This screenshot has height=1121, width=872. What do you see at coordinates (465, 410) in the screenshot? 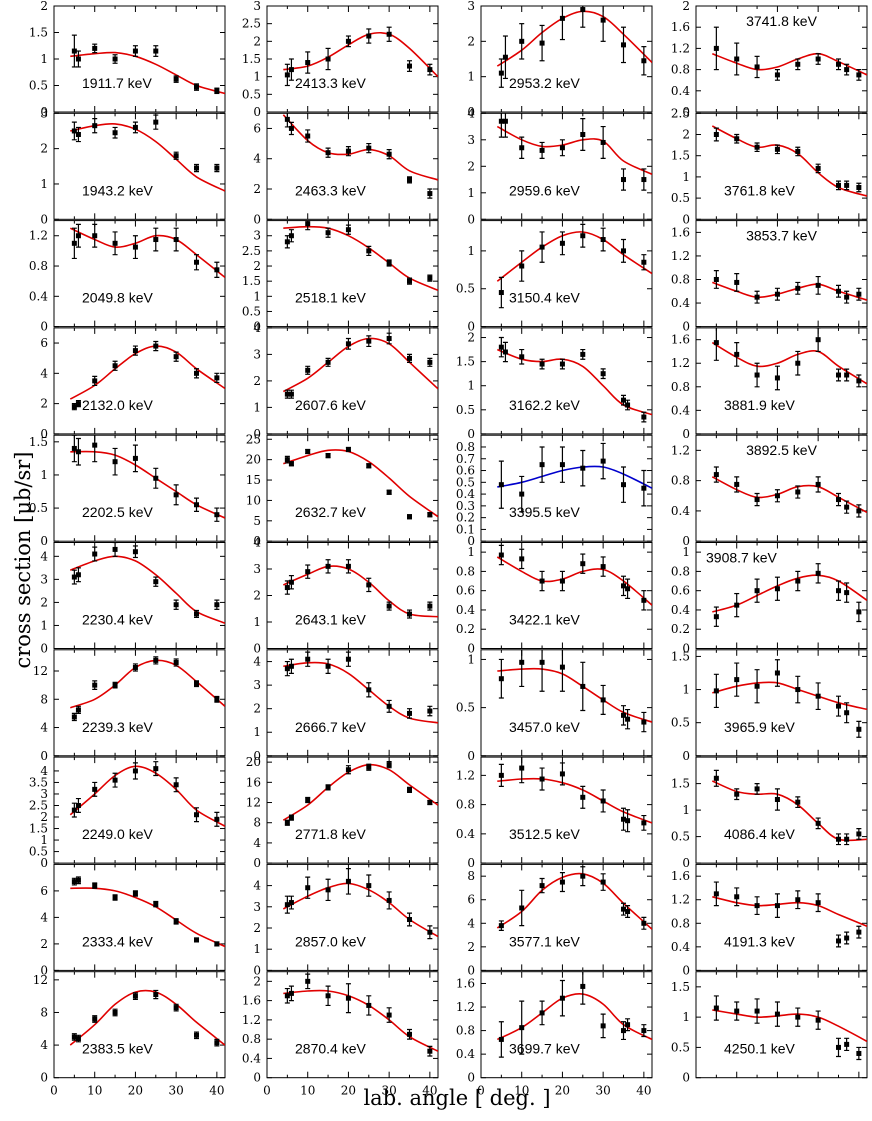
I see `y-tick-label: 0.5` at bounding box center [465, 410].